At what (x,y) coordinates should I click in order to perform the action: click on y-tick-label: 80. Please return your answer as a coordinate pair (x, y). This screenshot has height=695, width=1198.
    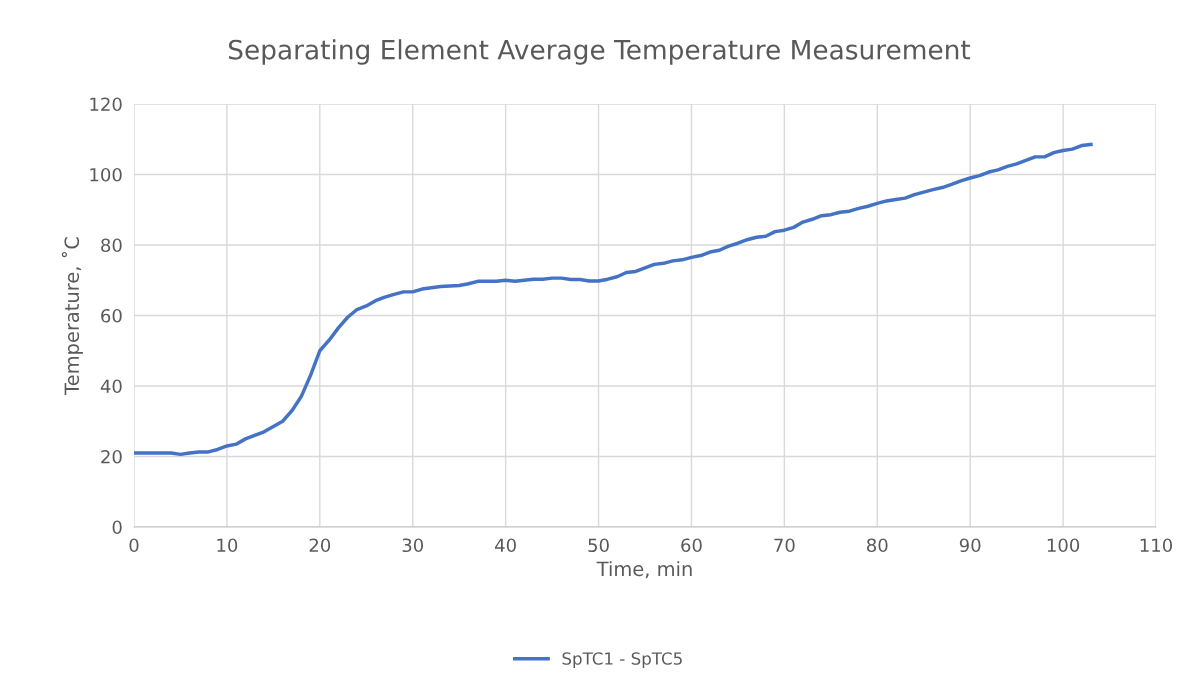
    Looking at the image, I should click on (111, 245).